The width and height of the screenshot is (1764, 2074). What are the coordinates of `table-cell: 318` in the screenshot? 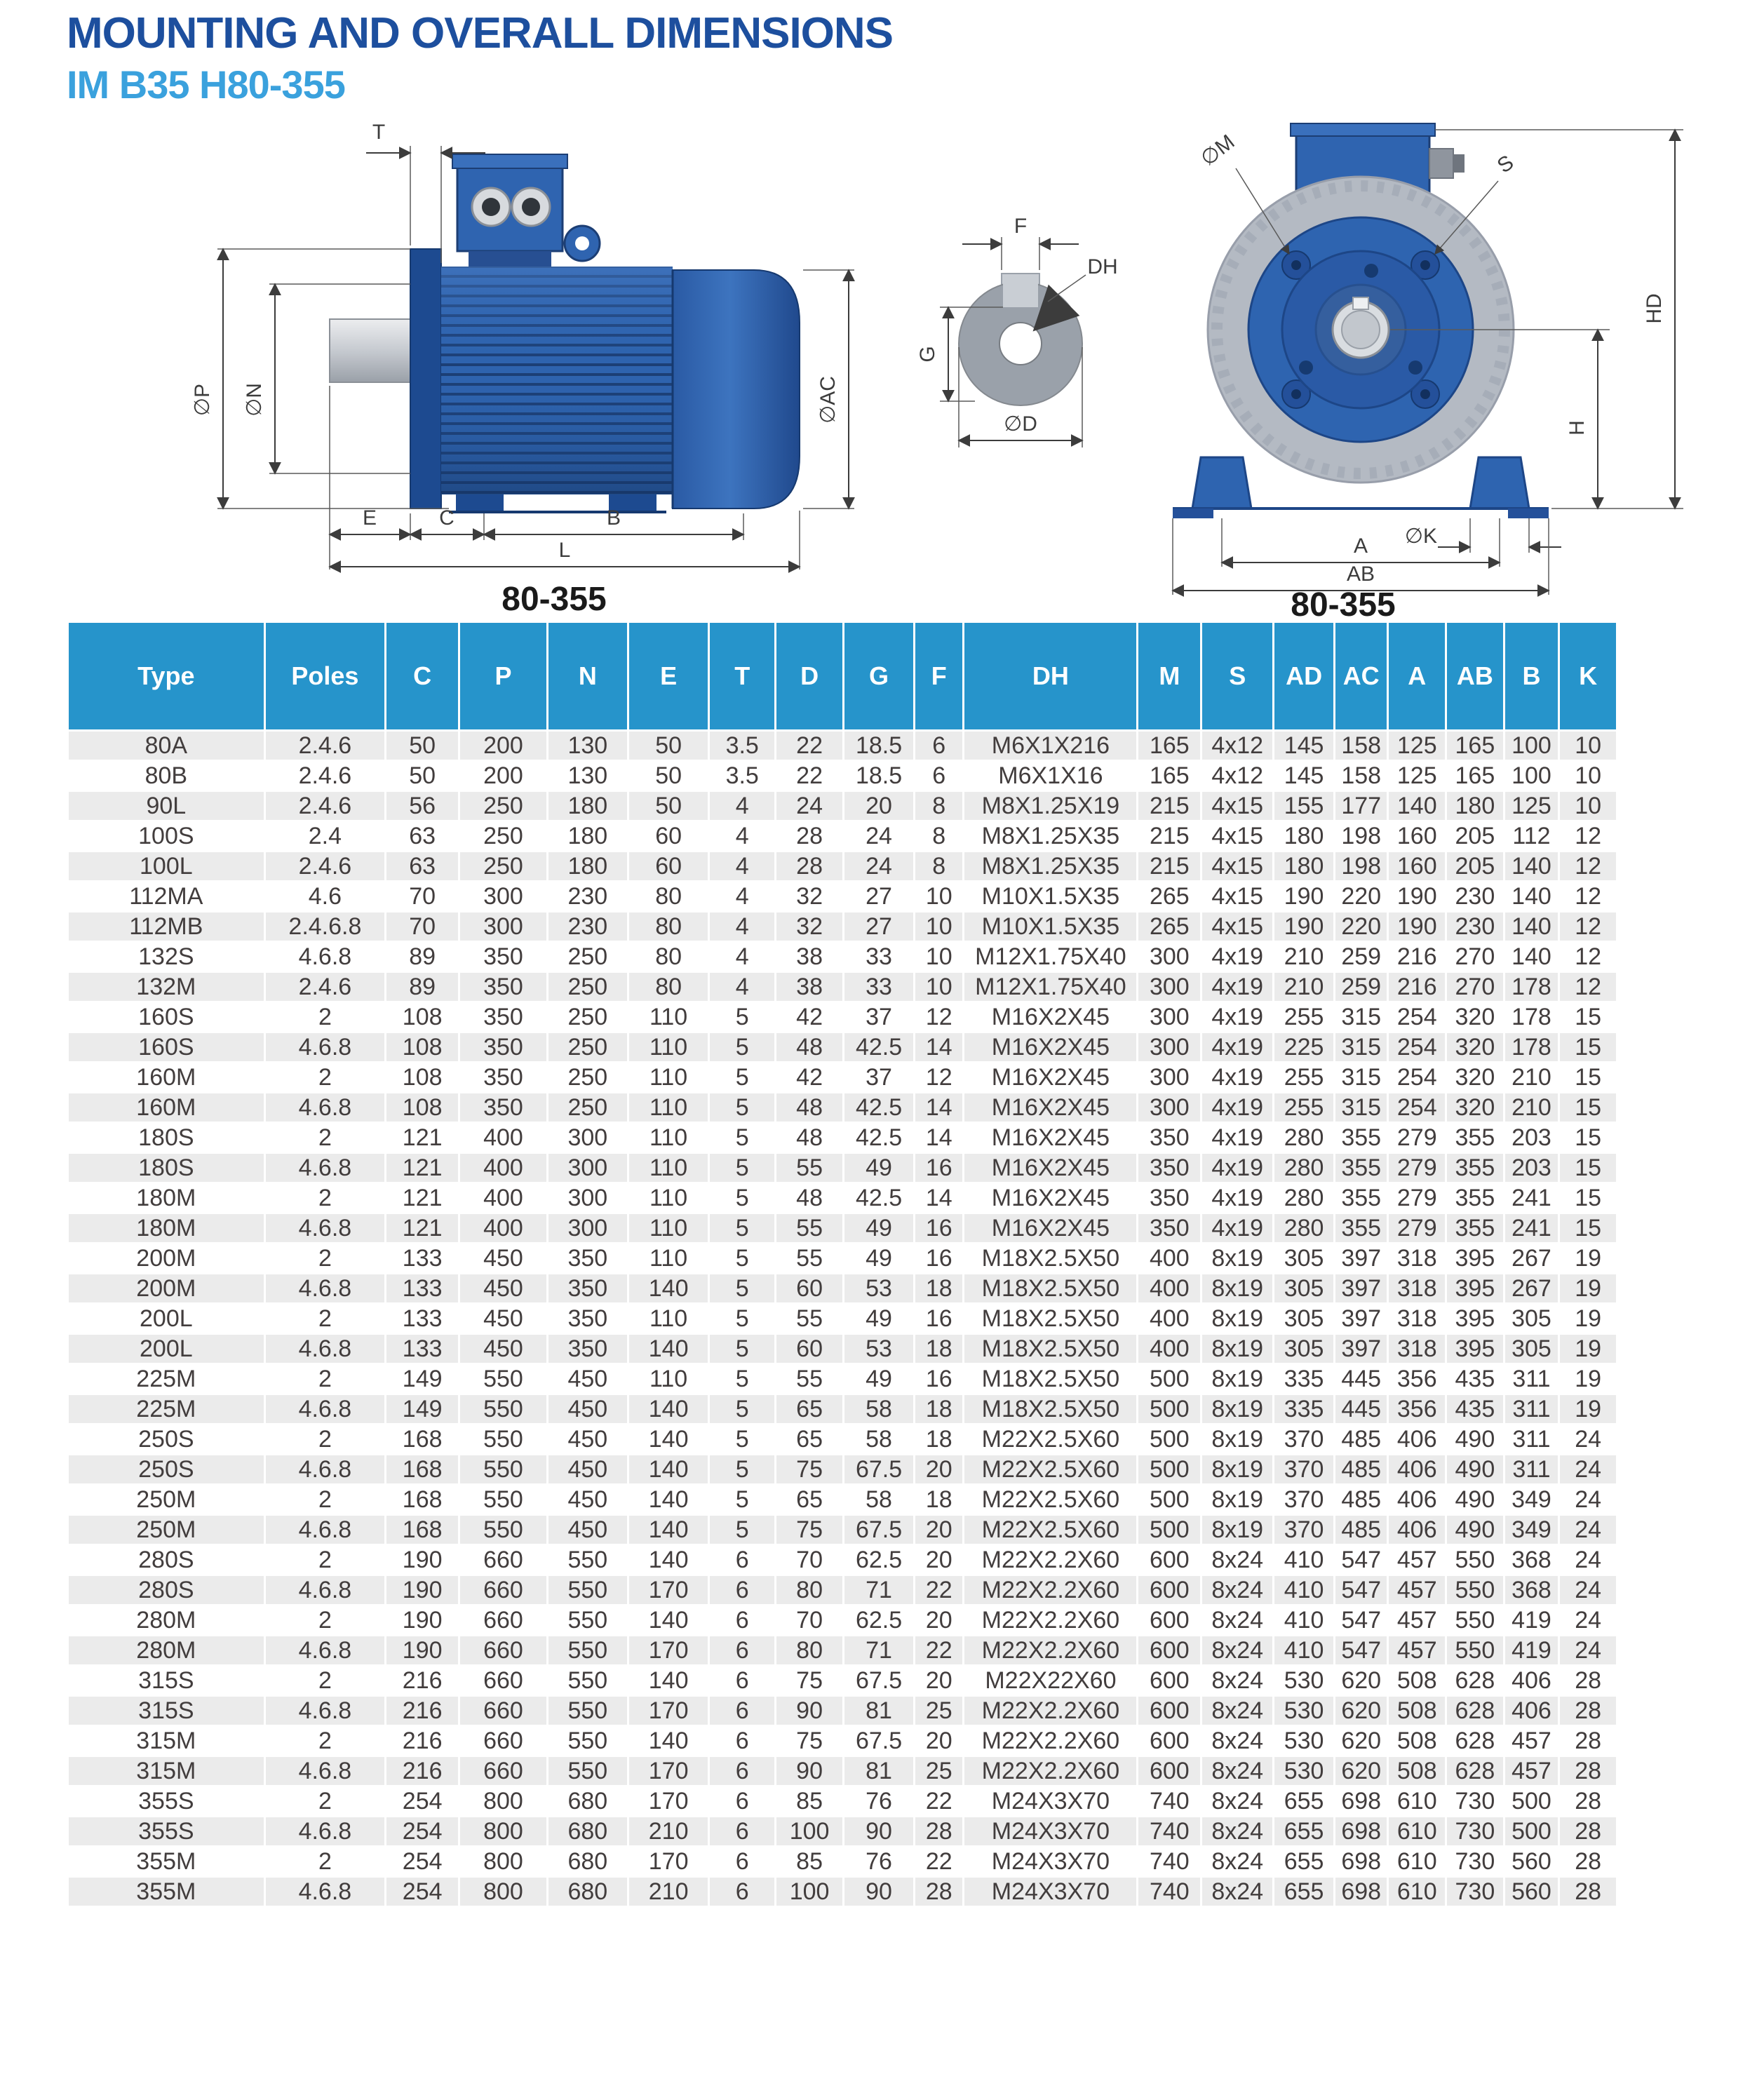 It's located at (1418, 1319).